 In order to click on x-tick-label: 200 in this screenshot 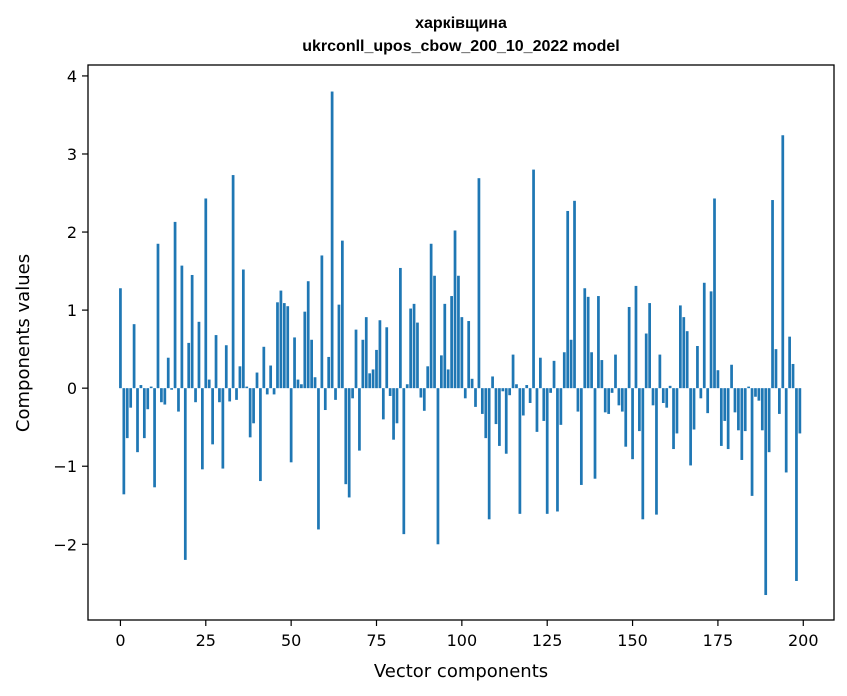, I will do `click(803, 640)`.